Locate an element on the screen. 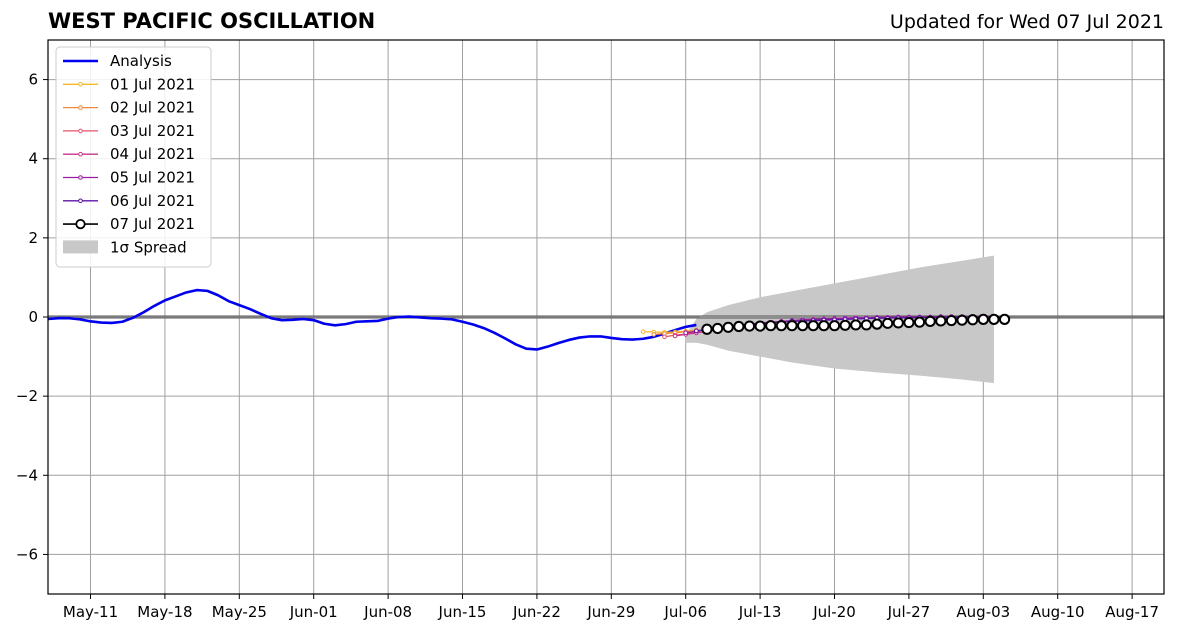 The image size is (1184, 633). x-tick-label: Jul-27 is located at coordinates (909, 612).